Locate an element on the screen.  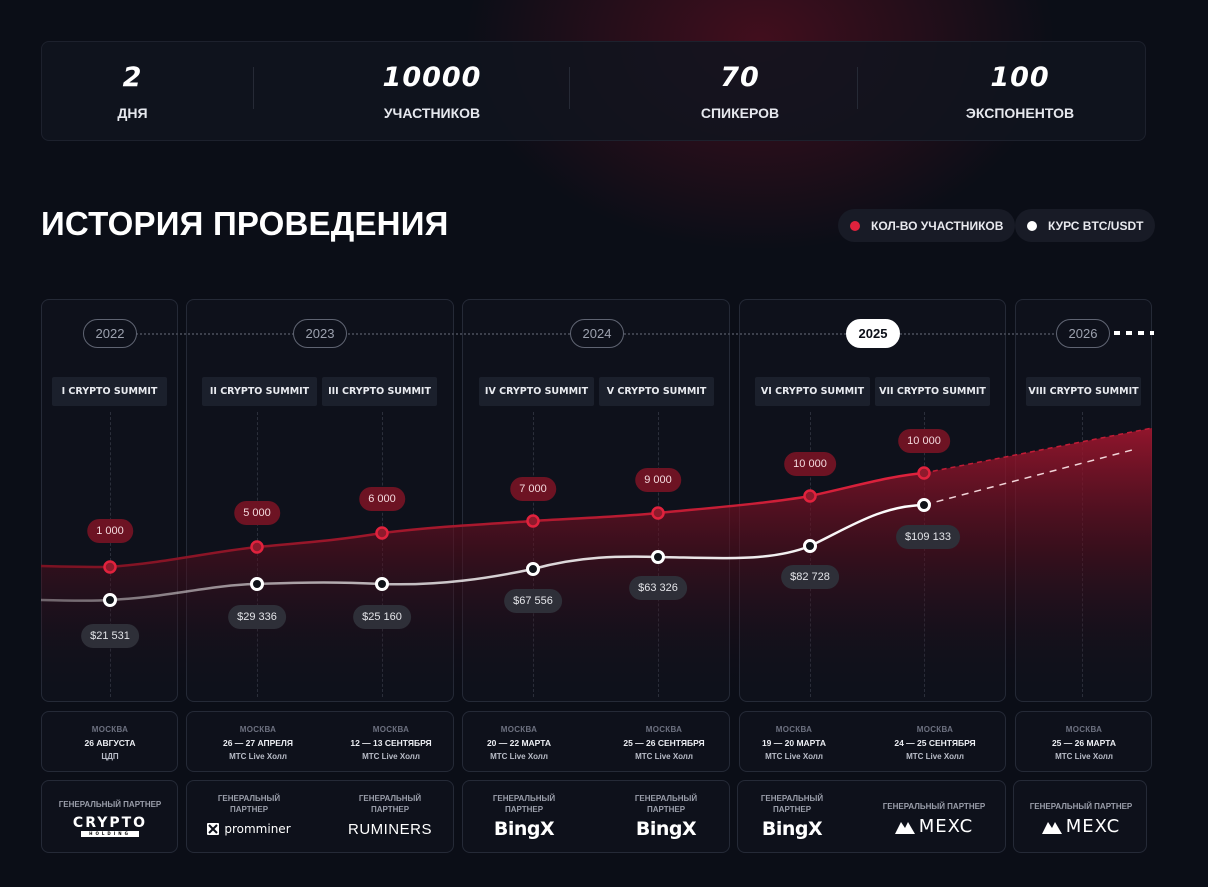
summit-6: VI CRYPTO SUMMIT is located at coordinates (812, 391).